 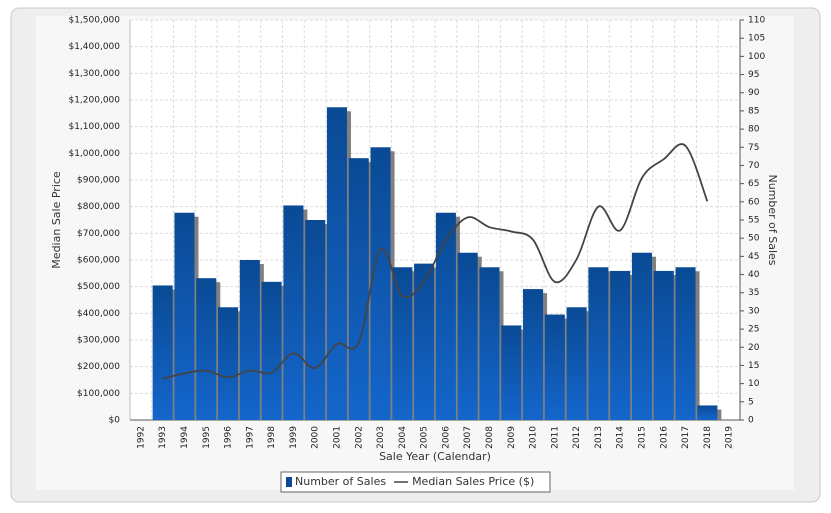 I want to click on x-tick-label: 2009, so click(x=512, y=437).